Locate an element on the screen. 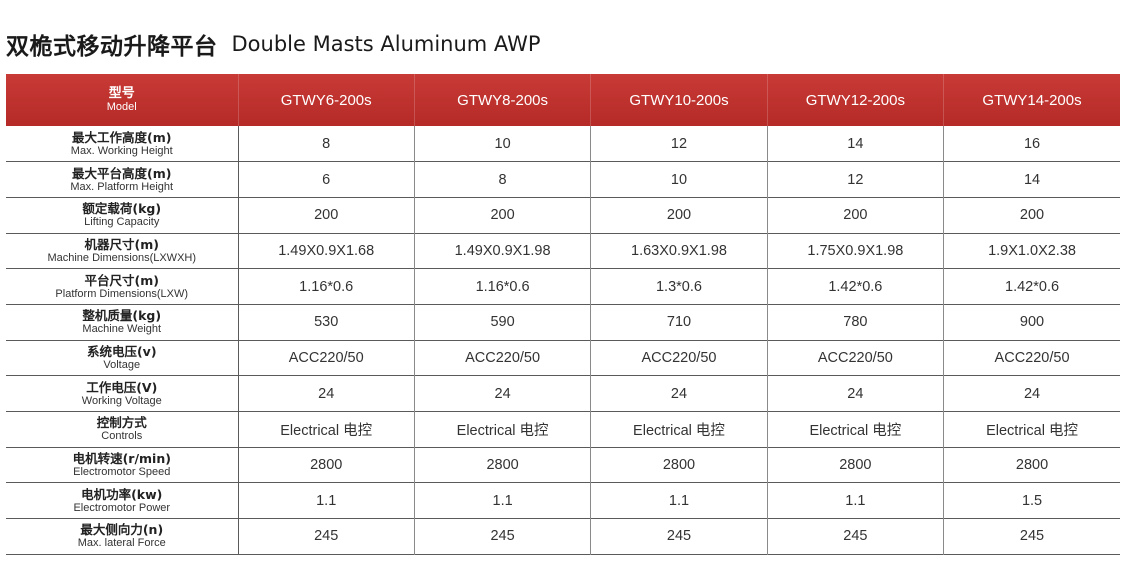  row-label-en: Working Voltage is located at coordinates (121, 400).